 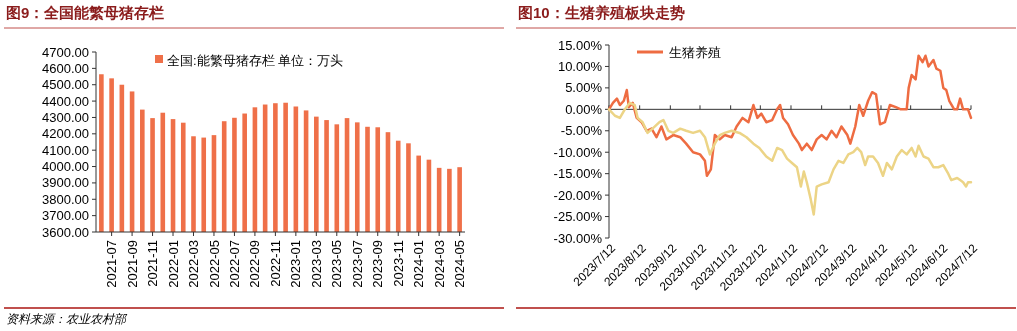 What do you see at coordinates (65, 134) in the screenshot?
I see `y-tick-label: 4200.00` at bounding box center [65, 134].